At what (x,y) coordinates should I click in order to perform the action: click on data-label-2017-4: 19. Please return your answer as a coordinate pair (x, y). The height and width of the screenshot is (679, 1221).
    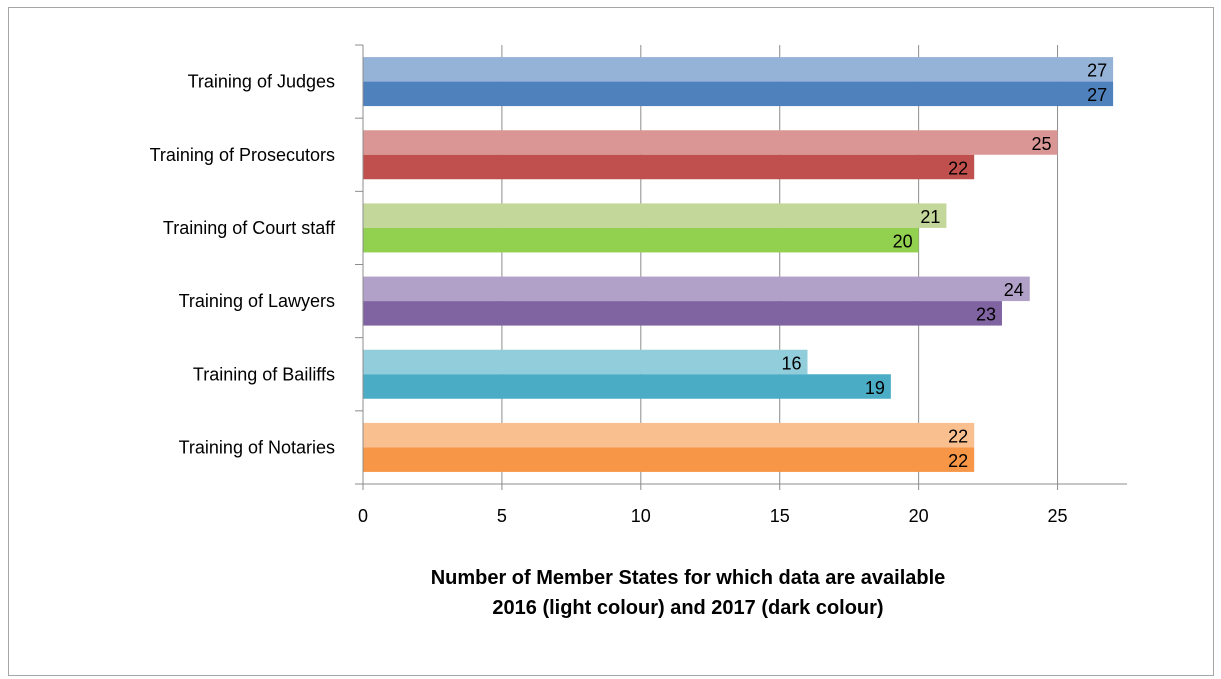
    Looking at the image, I should click on (875, 388).